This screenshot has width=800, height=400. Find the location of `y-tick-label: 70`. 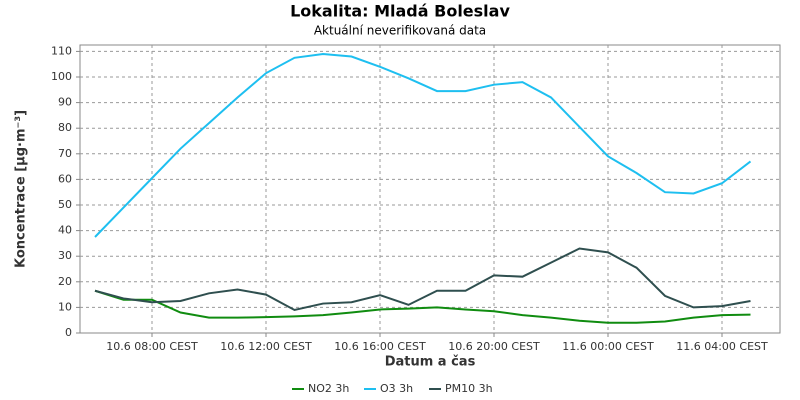

y-tick-label: 70 is located at coordinates (65, 153).